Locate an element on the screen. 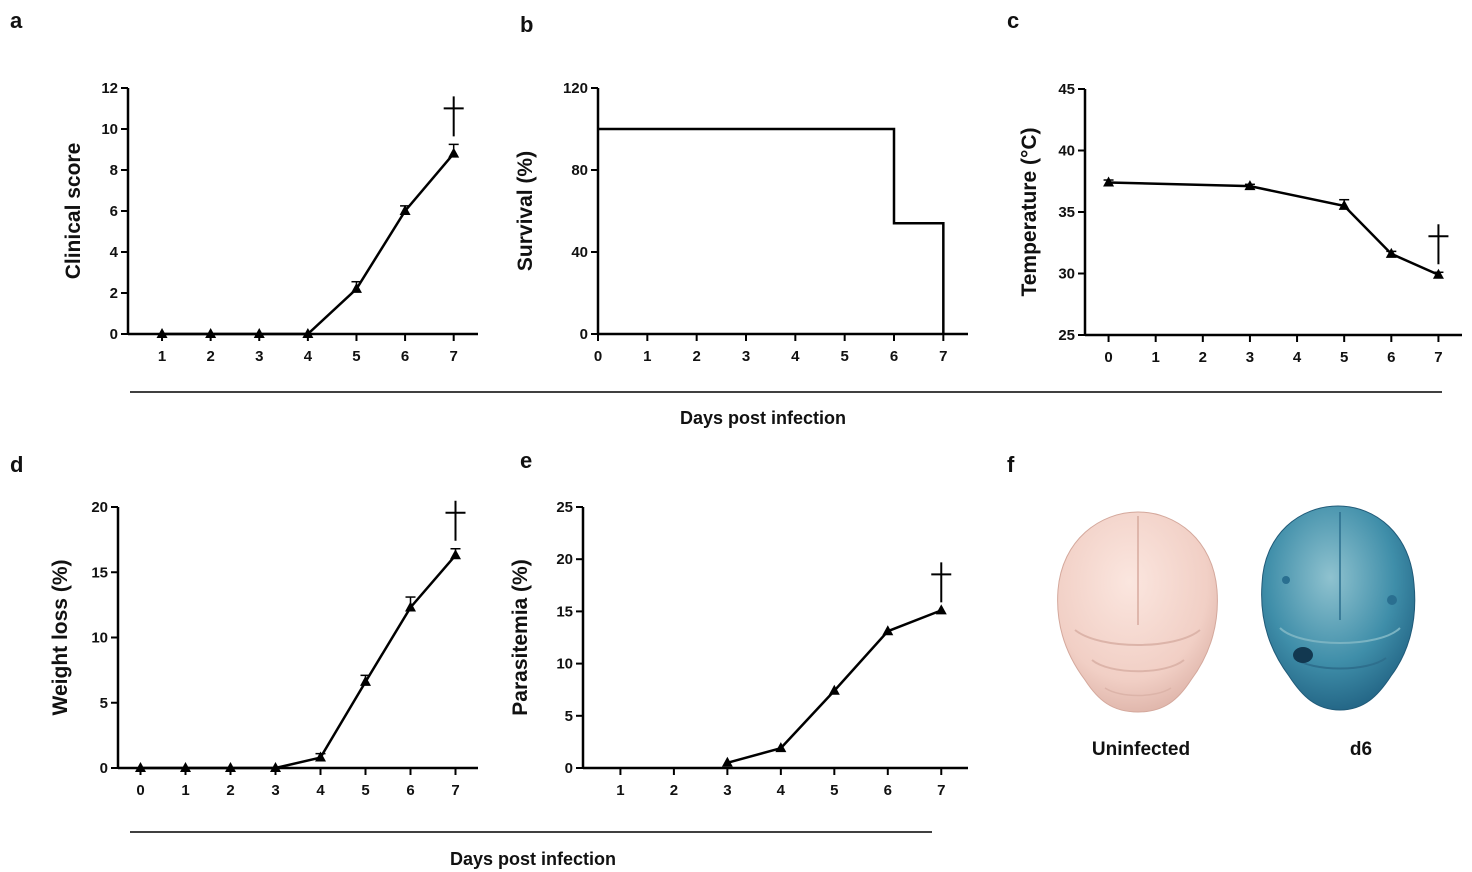 The height and width of the screenshot is (872, 1472). top-shared-xlabel: Days post infection is located at coordinates (763, 418).